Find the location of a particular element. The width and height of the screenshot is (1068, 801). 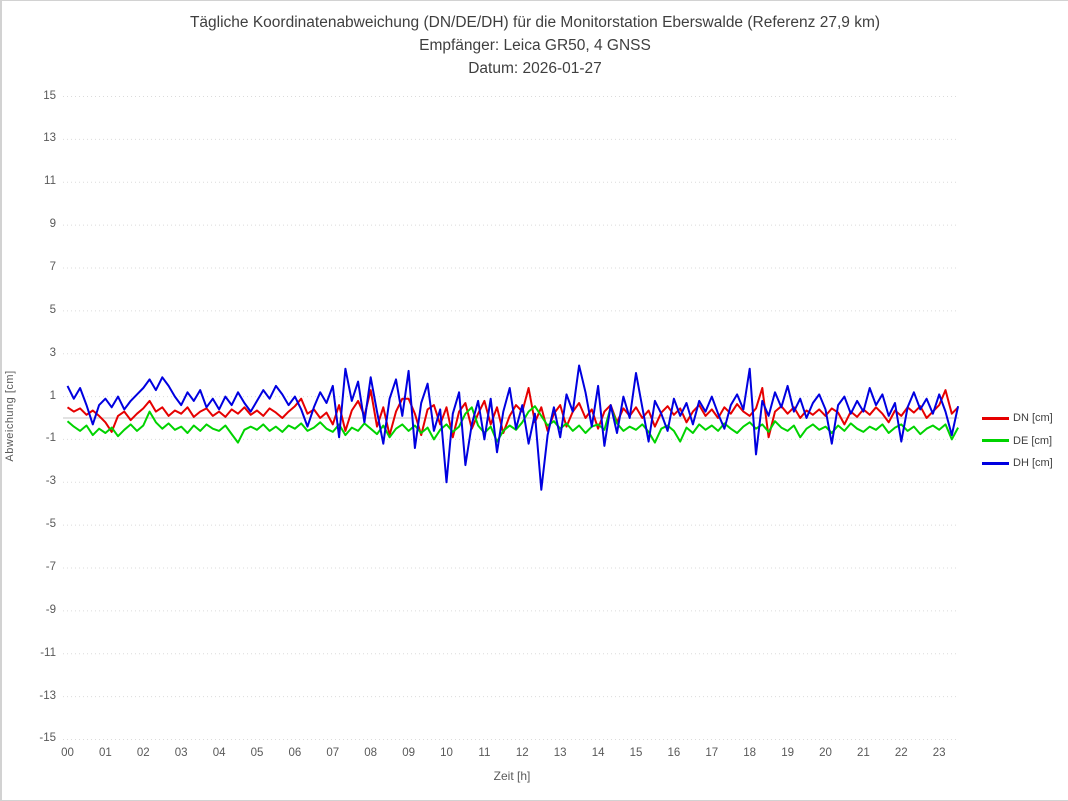

x-tick-label-06: 06 is located at coordinates (295, 753).